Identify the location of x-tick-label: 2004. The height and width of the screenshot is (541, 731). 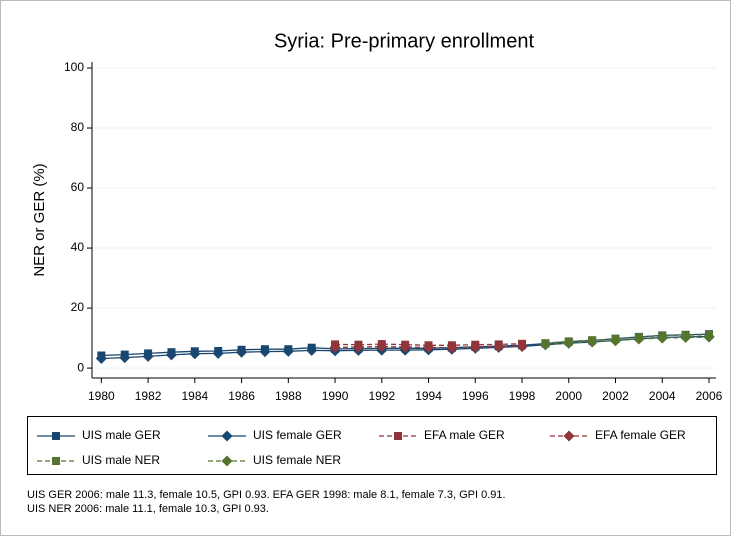
(662, 396).